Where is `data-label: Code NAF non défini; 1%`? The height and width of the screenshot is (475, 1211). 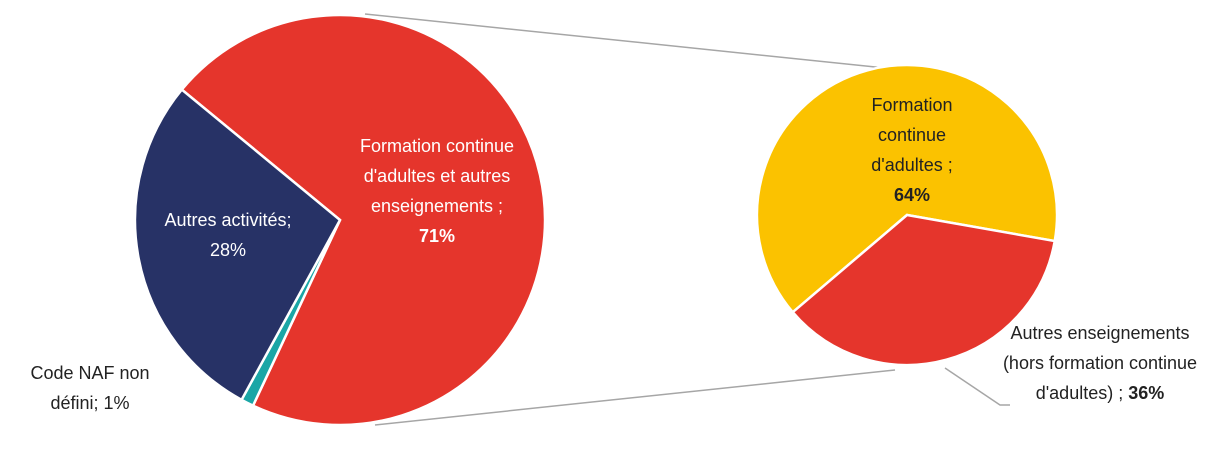 data-label: Code NAF non défini; 1% is located at coordinates (90, 388).